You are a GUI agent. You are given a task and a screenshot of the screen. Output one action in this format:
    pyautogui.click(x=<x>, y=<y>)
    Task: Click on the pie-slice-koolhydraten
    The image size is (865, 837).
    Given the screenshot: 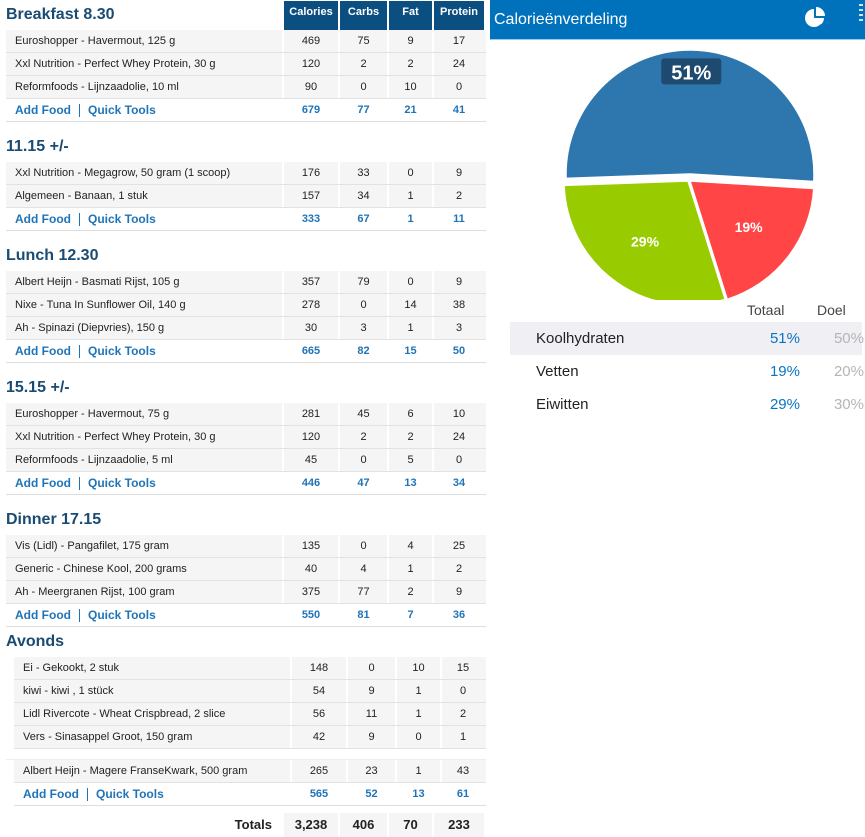 What is the action you would take?
    pyautogui.click(x=690, y=116)
    